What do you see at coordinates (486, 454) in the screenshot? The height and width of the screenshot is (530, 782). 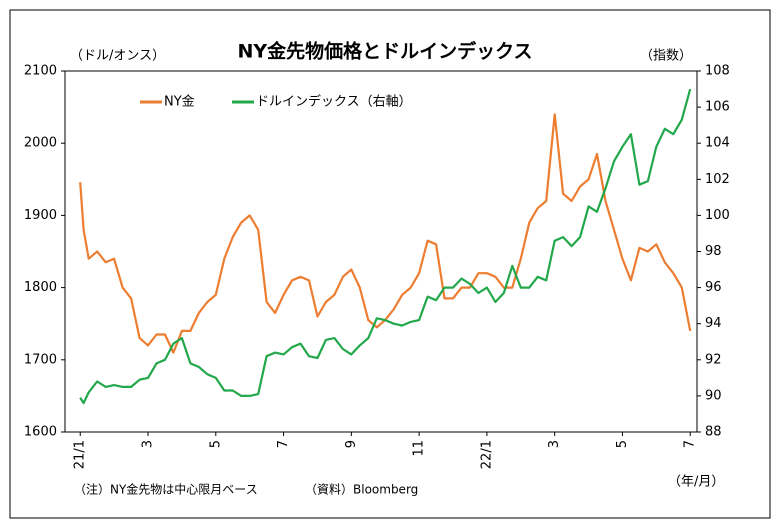 I see `x-tick-label: 22/1` at bounding box center [486, 454].